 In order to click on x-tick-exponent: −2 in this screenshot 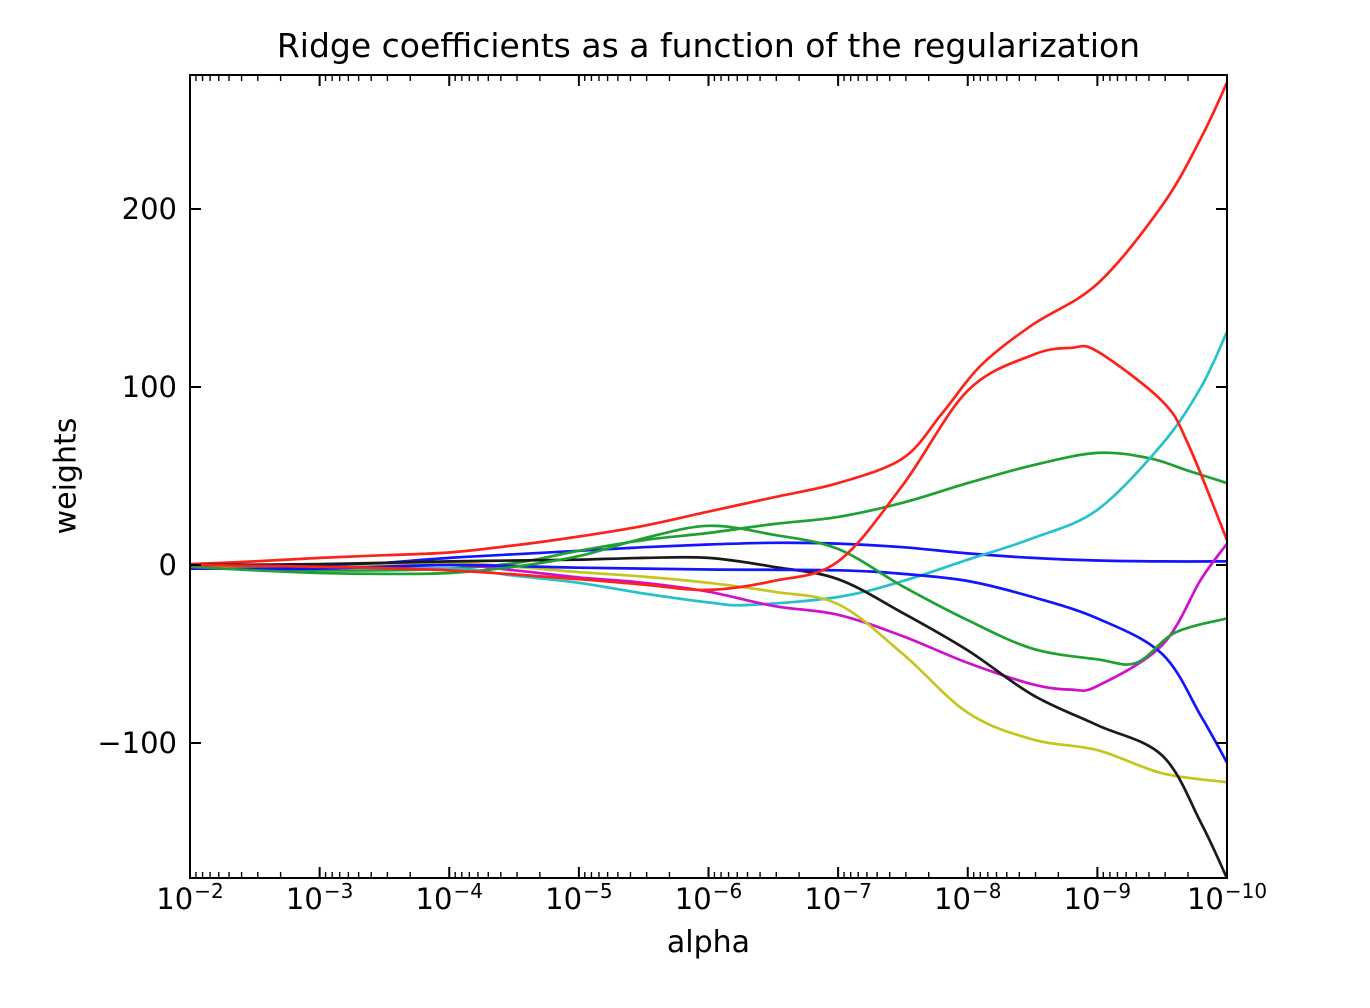, I will do `click(209, 891)`.